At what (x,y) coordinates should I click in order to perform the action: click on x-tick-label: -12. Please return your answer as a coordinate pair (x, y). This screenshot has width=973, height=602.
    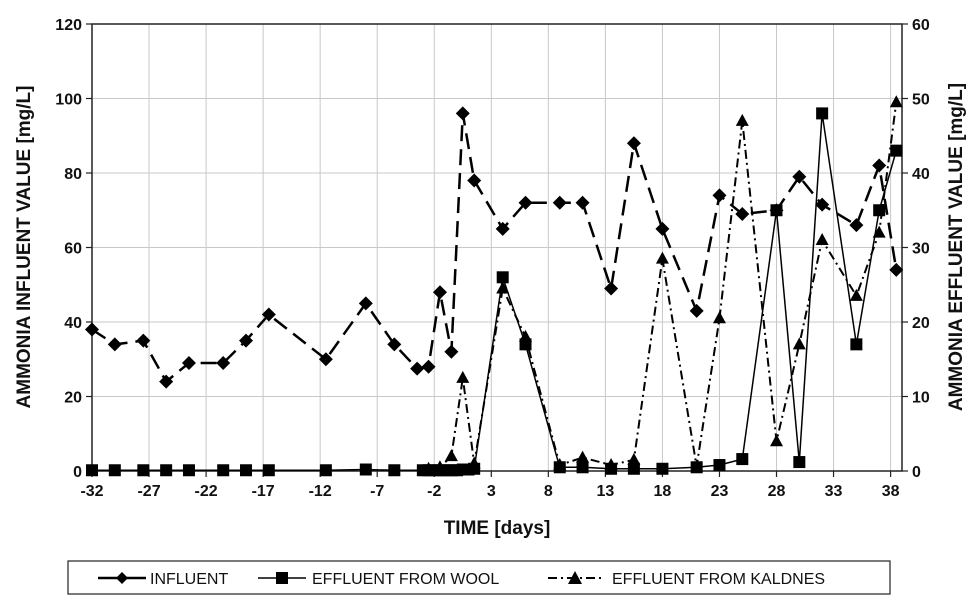
    Looking at the image, I should click on (320, 491).